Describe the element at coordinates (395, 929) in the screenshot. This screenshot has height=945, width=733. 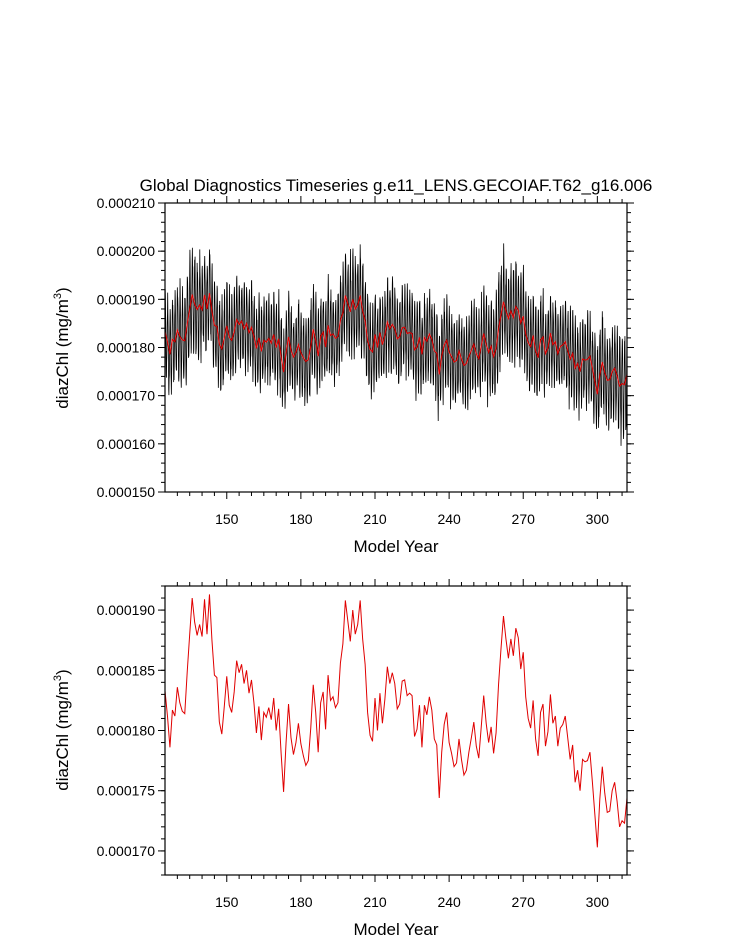
I see `bottom-x-axis-label: Model Year` at that location.